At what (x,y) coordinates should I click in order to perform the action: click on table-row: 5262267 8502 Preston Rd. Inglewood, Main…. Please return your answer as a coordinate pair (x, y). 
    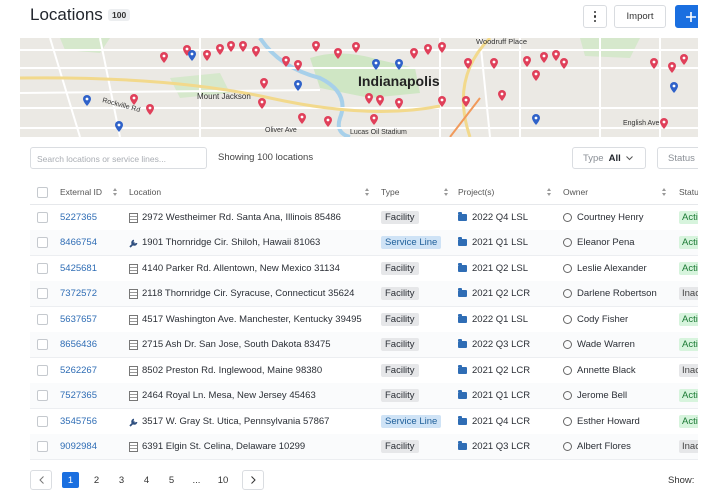
    Looking at the image, I should click on (364, 371).